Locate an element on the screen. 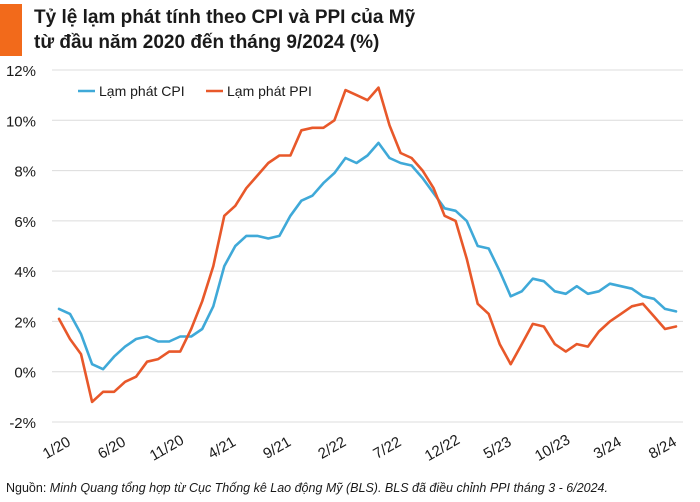  x-tick-label: 5/23 is located at coordinates (498, 447).